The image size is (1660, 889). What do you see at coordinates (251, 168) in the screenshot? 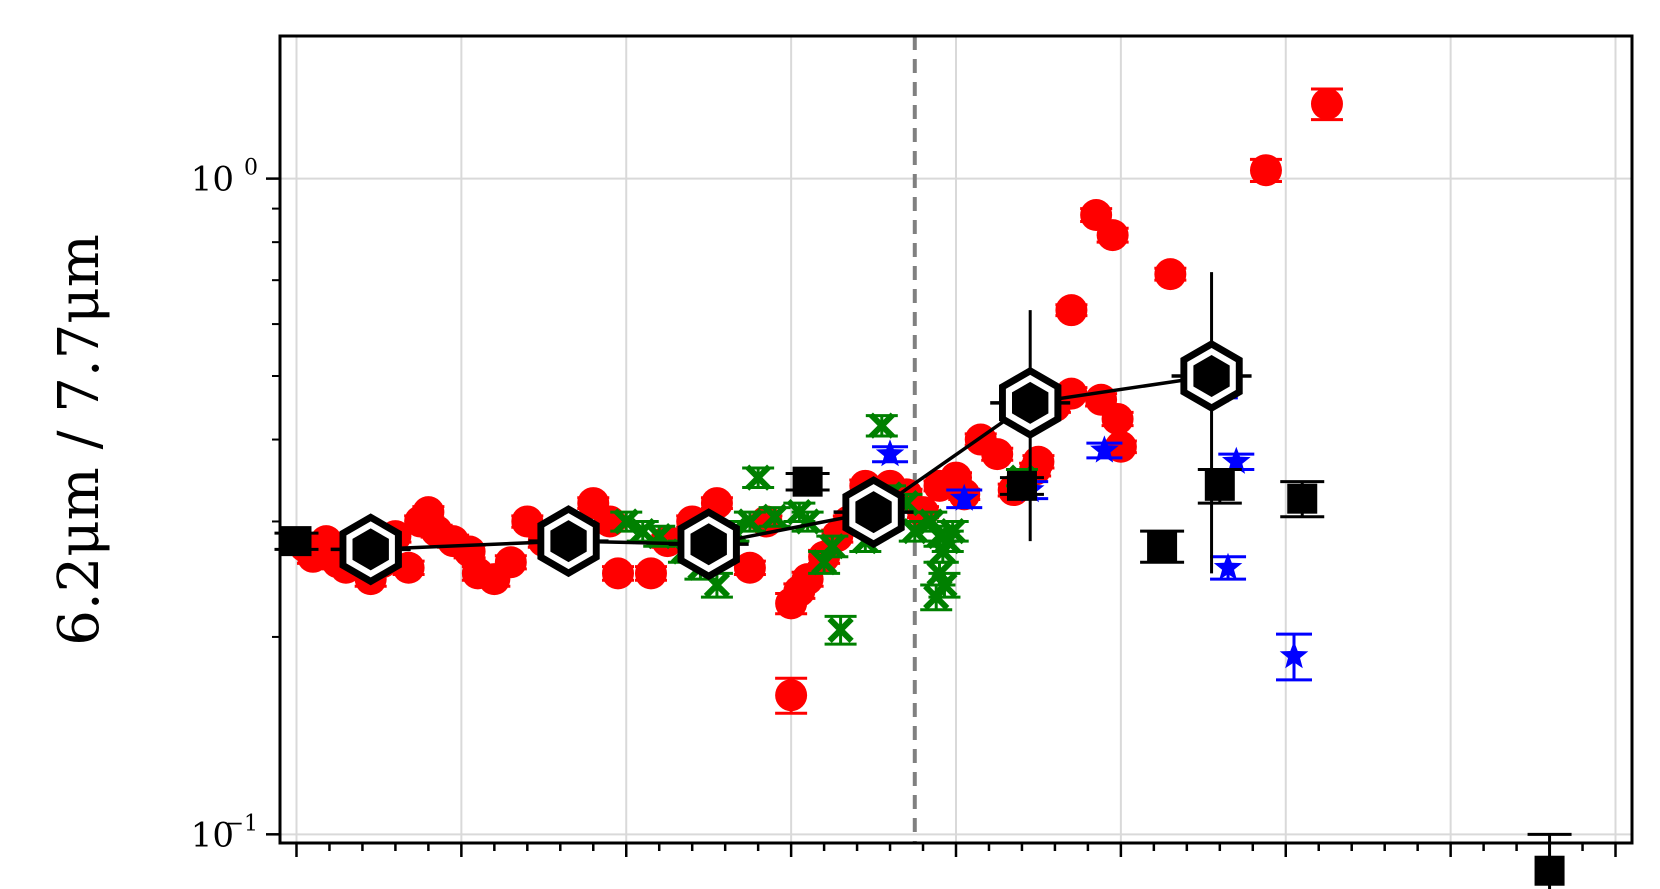
I see `y-tick-exponent: 0` at bounding box center [251, 168].